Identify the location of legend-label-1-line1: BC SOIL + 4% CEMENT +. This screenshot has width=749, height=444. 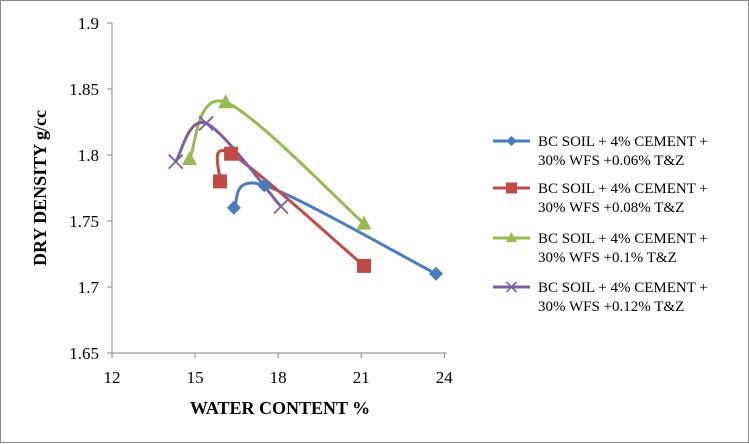
(623, 189).